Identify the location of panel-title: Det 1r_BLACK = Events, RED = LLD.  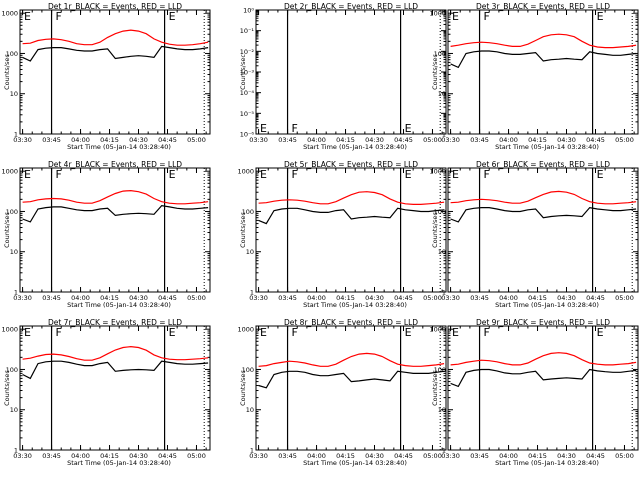
(115, 6).